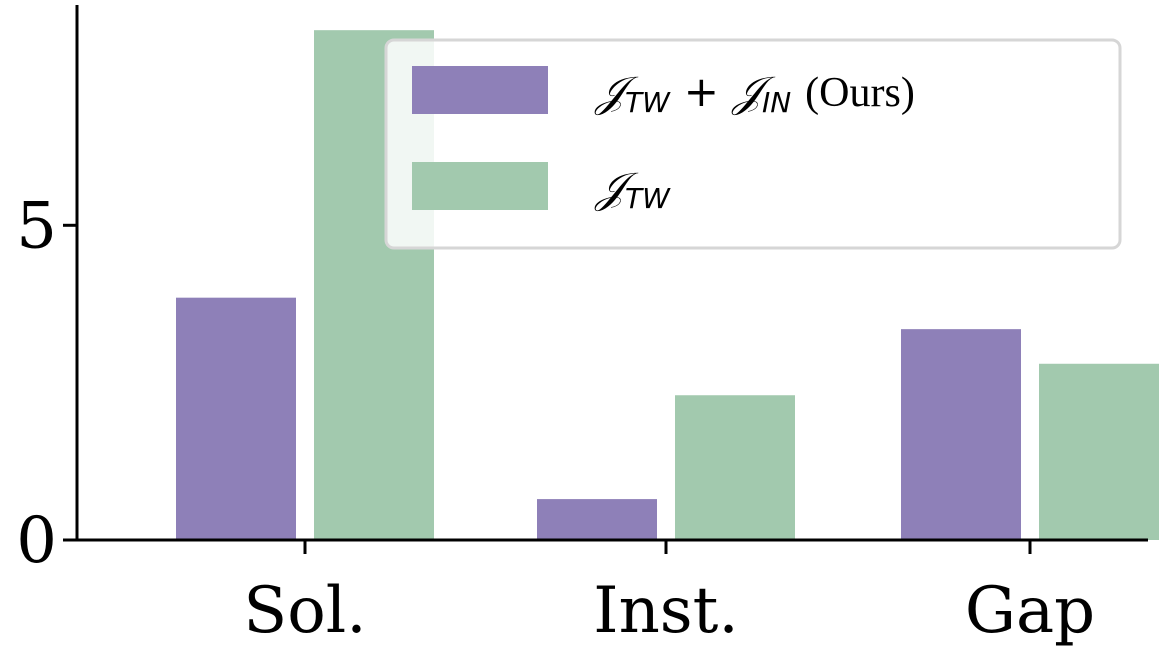  Describe the element at coordinates (648, 102) in the screenshot. I see `legend-ours-sub: TW` at that location.